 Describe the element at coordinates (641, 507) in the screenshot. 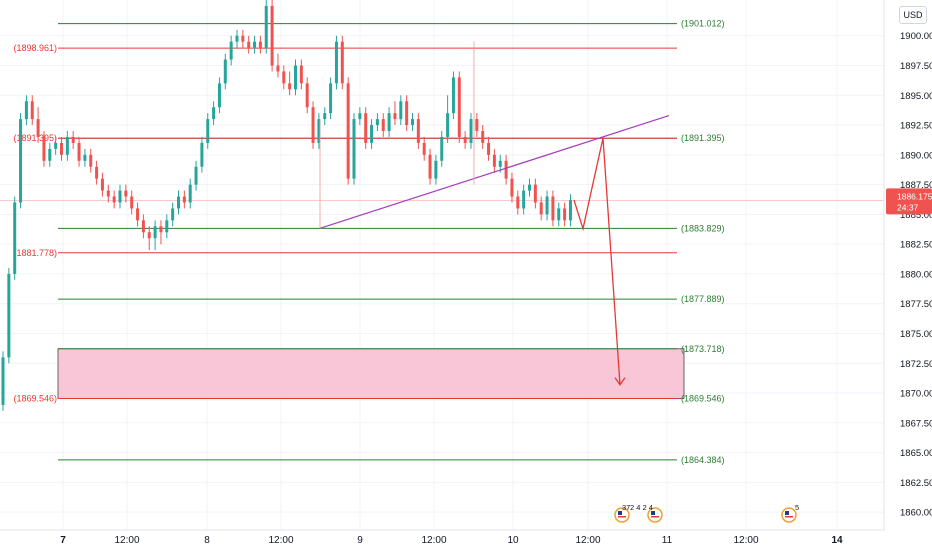

I see `event-label: 2 4 2 4` at that location.